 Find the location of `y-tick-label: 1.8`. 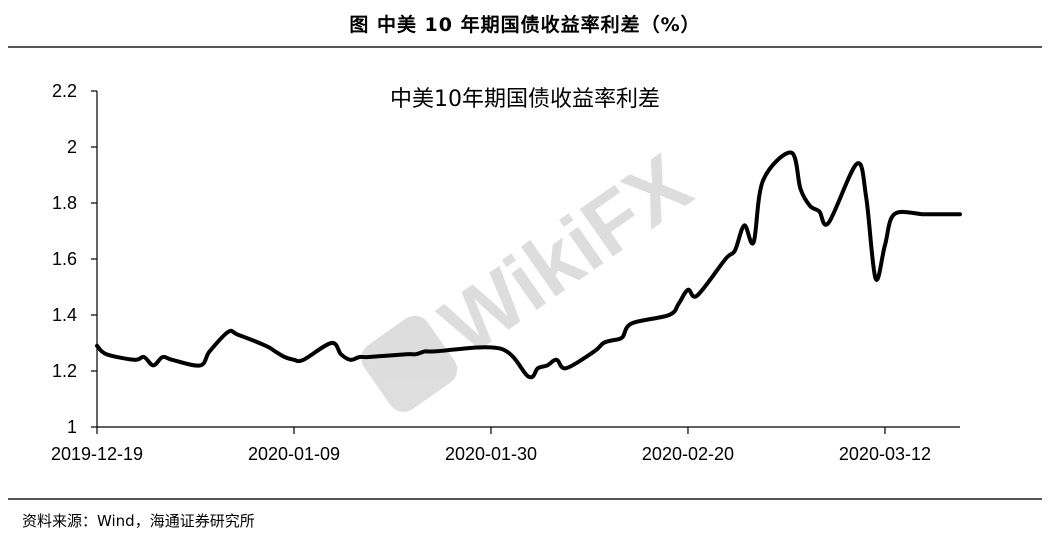

y-tick-label: 1.8 is located at coordinates (64, 203).